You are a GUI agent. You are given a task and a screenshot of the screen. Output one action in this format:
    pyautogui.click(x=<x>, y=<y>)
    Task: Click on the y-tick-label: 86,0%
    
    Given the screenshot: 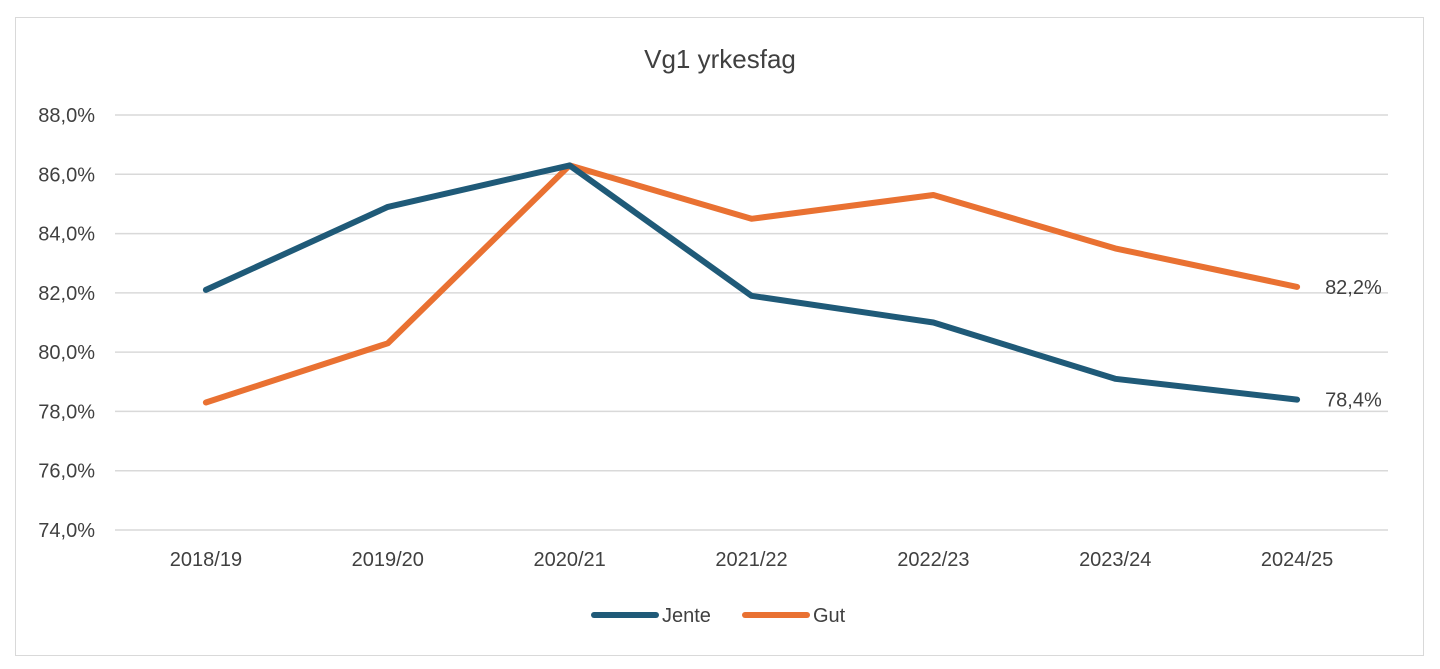 What is the action you would take?
    pyautogui.click(x=66, y=175)
    